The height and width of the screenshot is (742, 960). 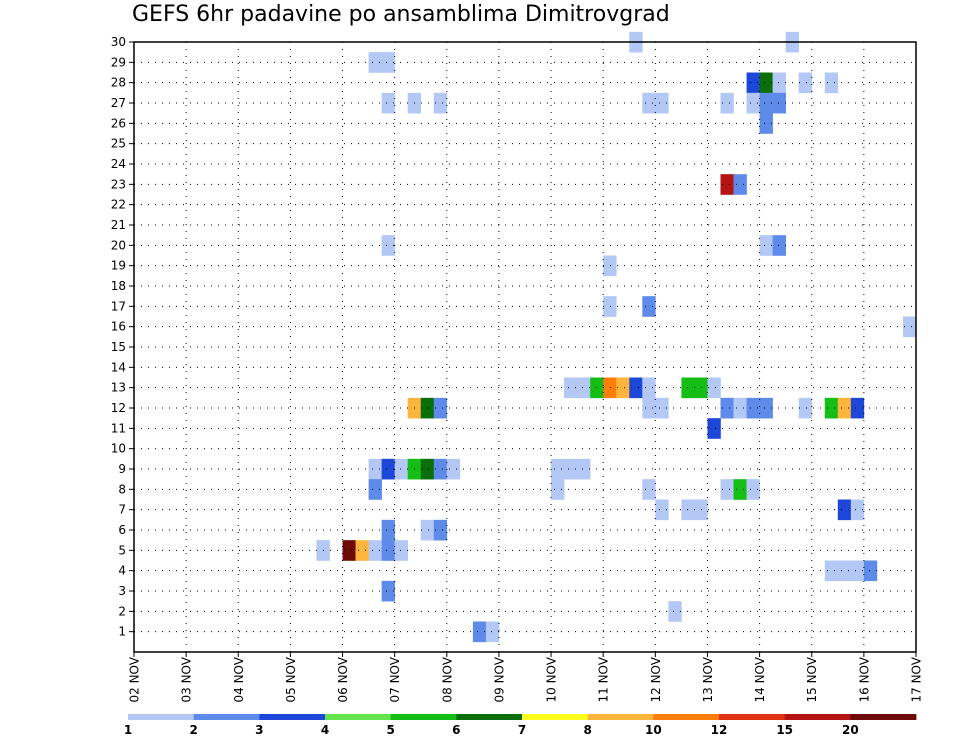 I want to click on x-tick-label: 16 NOV, so click(x=864, y=679).